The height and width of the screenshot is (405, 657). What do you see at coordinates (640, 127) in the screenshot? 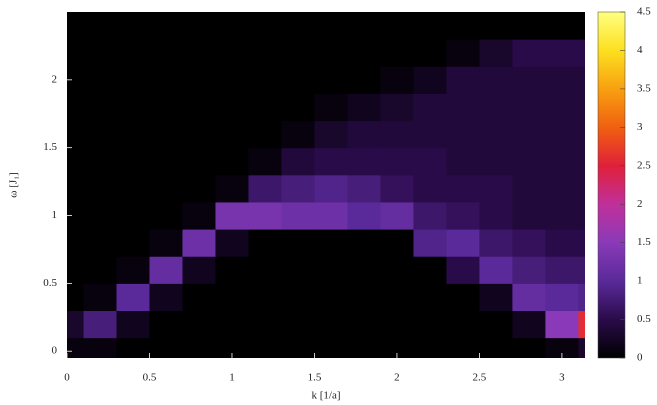
I see `colorbar-tick-label: 3` at bounding box center [640, 127].